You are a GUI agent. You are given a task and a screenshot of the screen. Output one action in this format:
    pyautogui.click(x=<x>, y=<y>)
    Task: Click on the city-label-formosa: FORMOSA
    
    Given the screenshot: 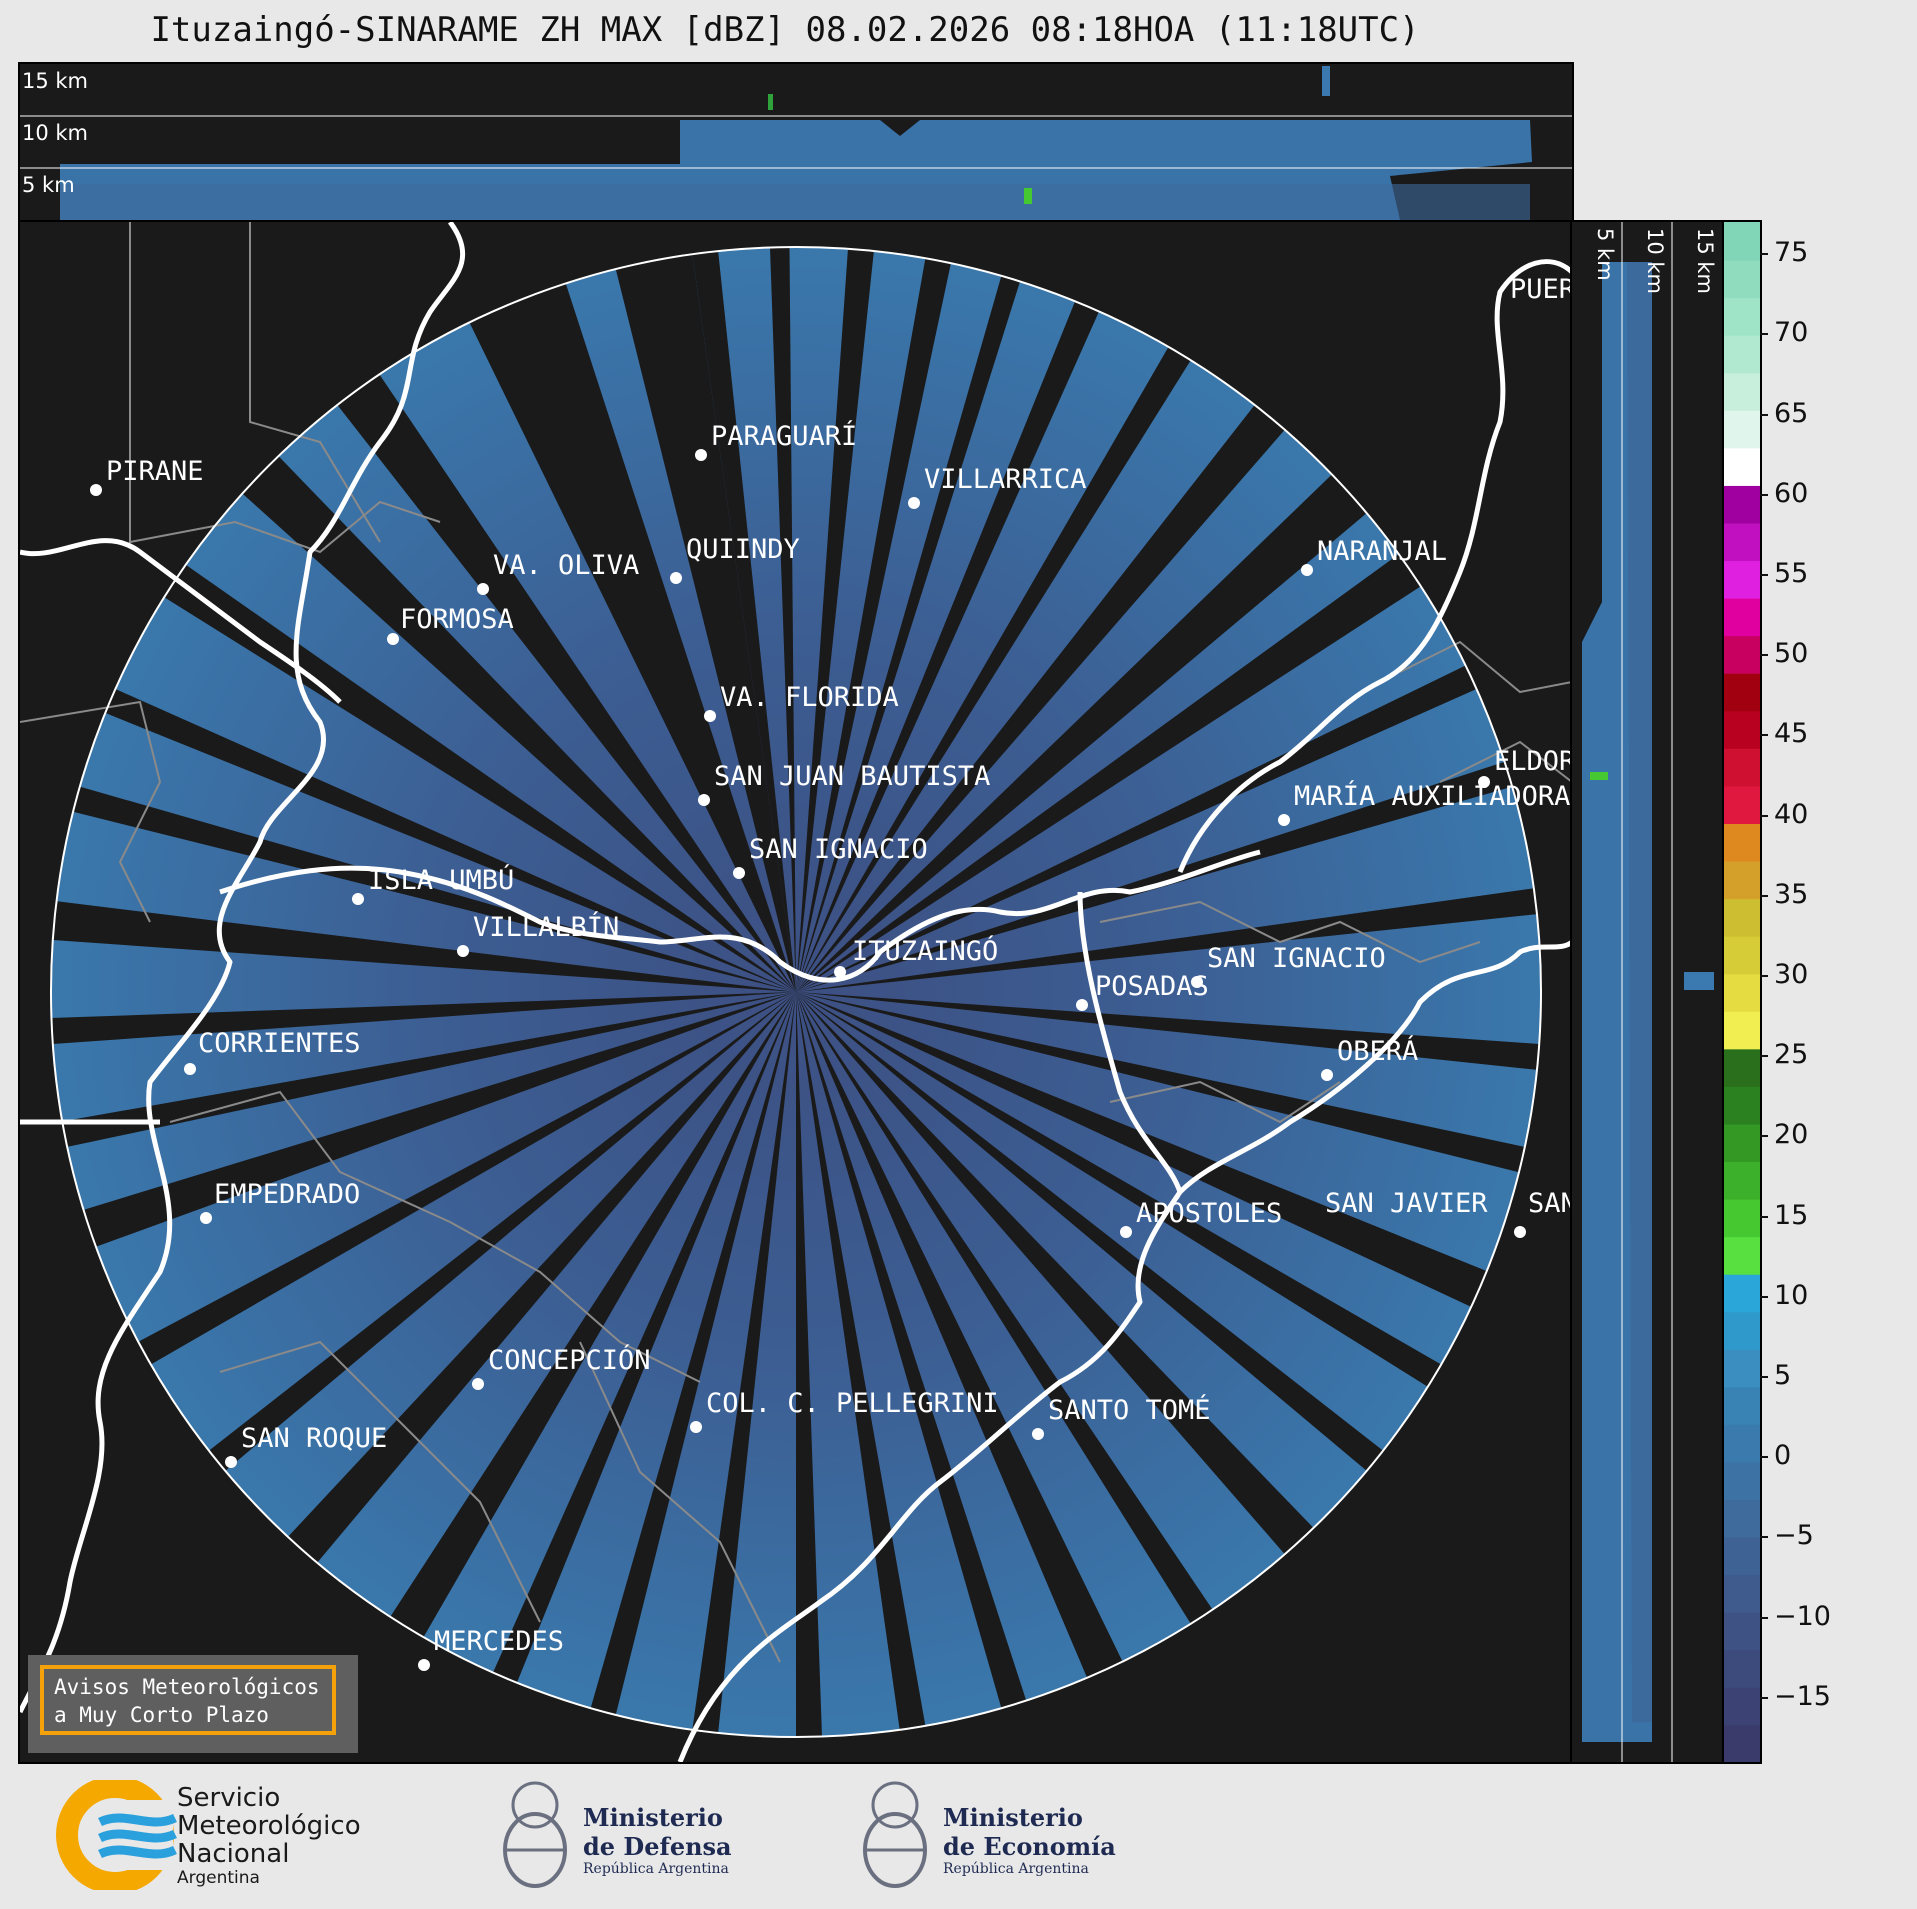 What is the action you would take?
    pyautogui.click(x=457, y=619)
    